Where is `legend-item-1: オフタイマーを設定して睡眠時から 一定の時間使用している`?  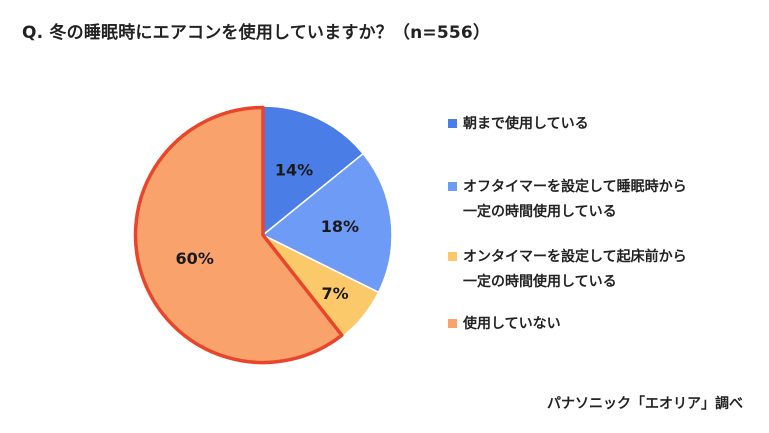
legend-item-1: オフタイマーを設定して睡眠時から 一定の時間使用している is located at coordinates (567, 200).